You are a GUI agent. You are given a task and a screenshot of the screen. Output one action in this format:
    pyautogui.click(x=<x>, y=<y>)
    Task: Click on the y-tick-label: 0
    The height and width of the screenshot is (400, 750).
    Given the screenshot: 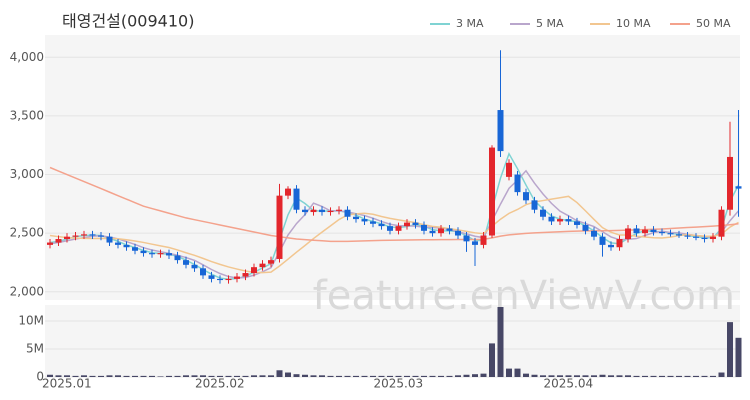 What is the action you would take?
    pyautogui.click(x=40, y=377)
    